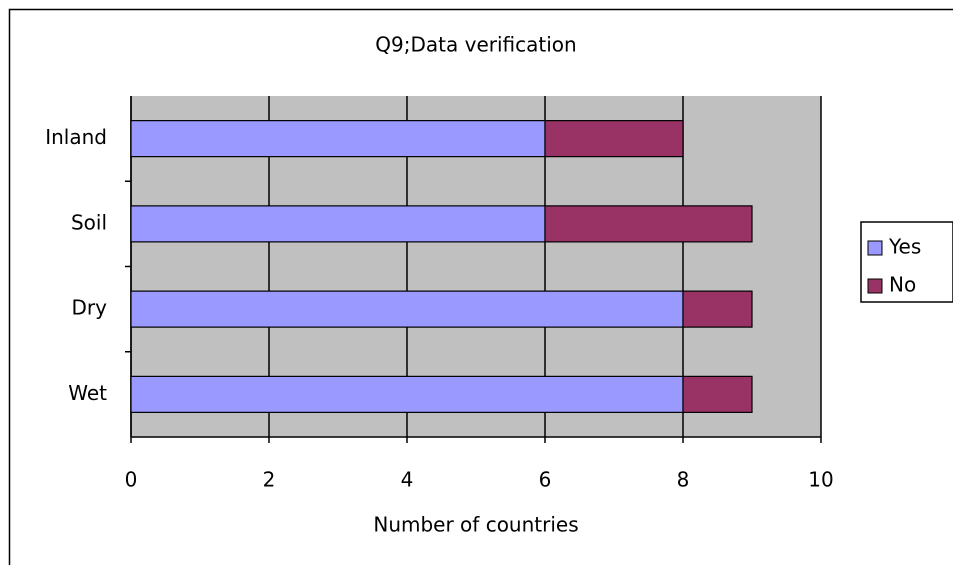 The image size is (953, 565). I want to click on y-tick-label: Dry, so click(90, 308).